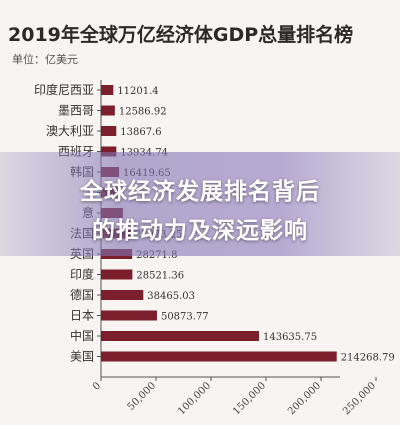  Describe the element at coordinates (64, 89) in the screenshot. I see `category-label-0: 印度尼西亚` at that location.